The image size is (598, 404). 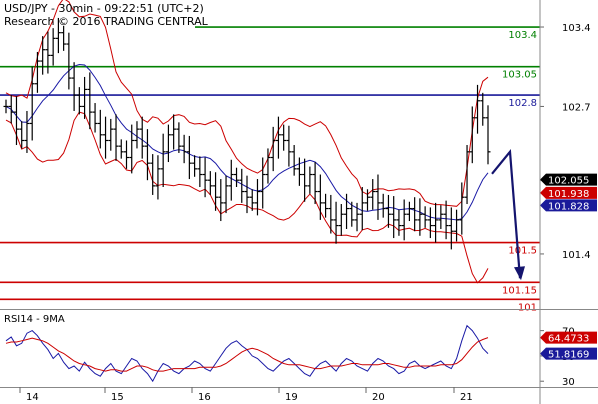 I want to click on chart-source: Research © 2016 TRADING CENTRAL, so click(x=106, y=21).